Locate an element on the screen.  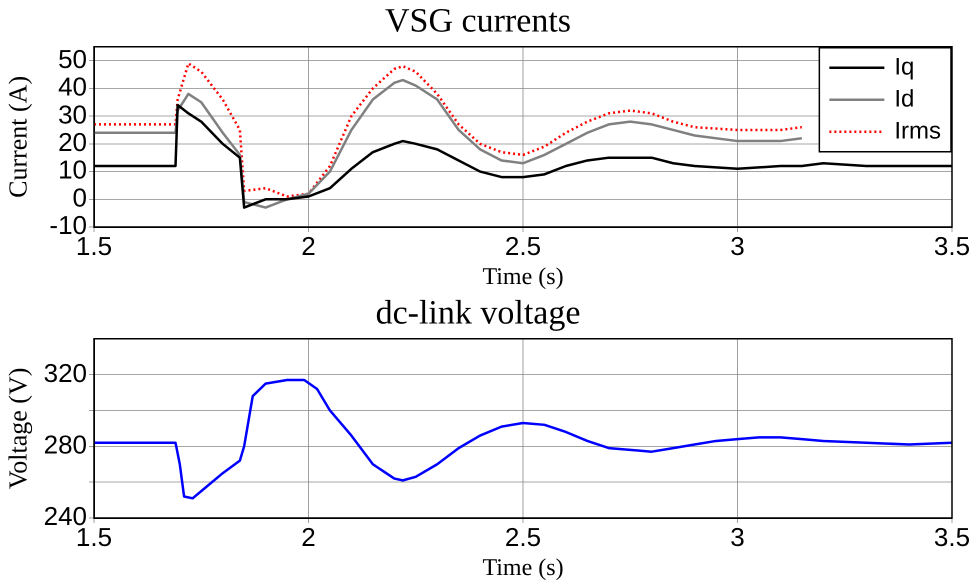
y-tick-label: 20 is located at coordinates (72, 142).